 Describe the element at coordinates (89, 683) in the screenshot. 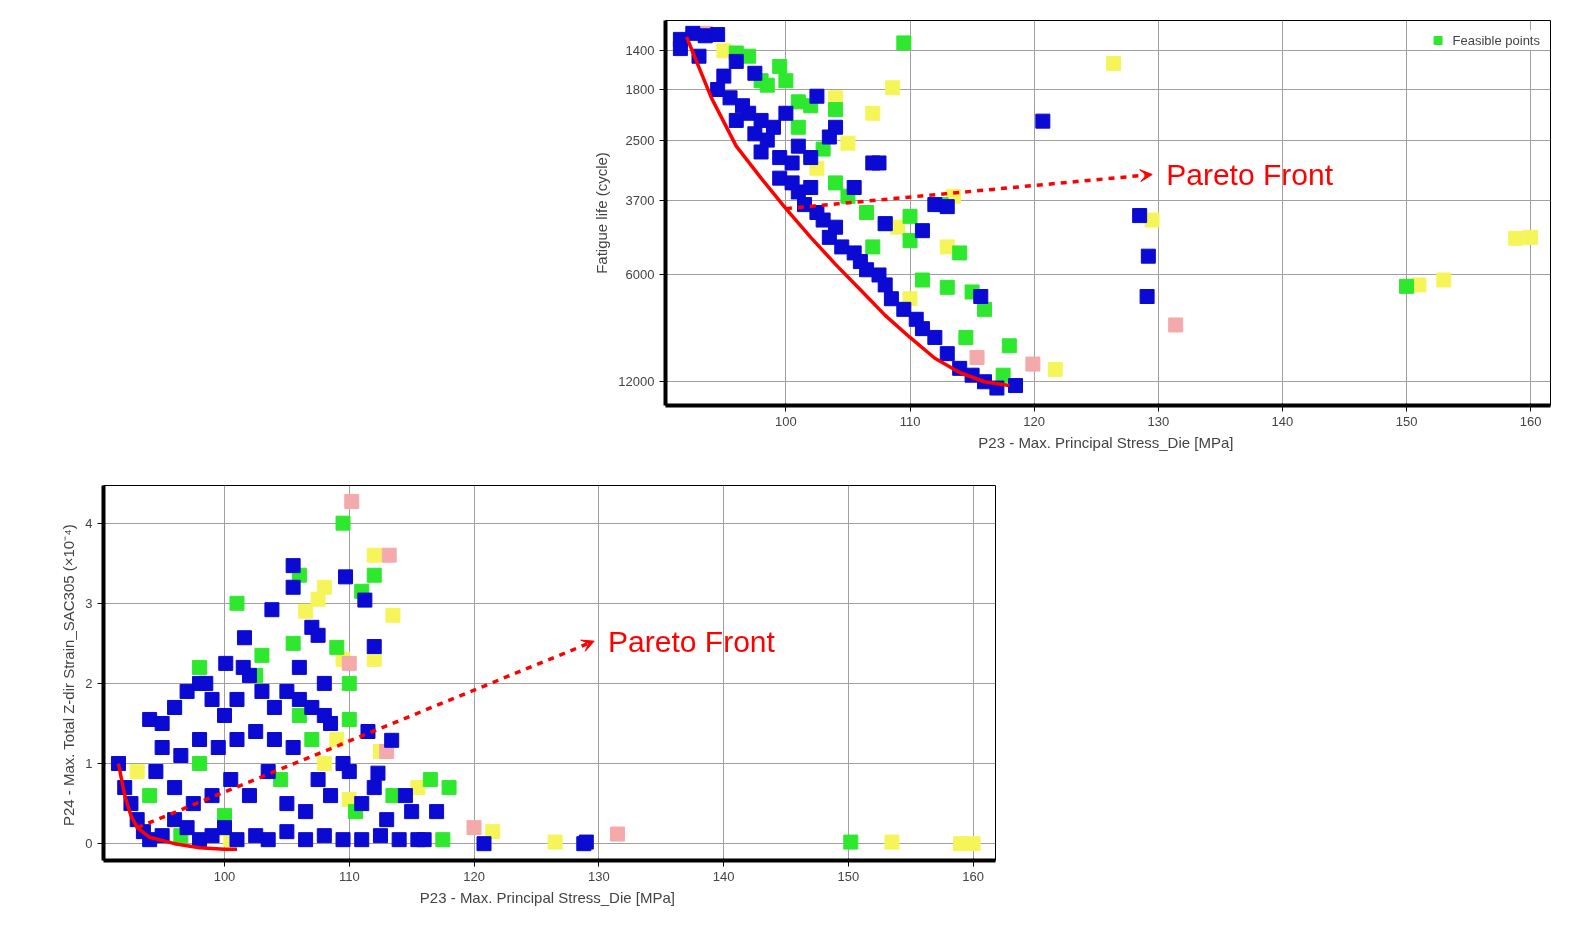

I see `y-tick-label: 2` at that location.